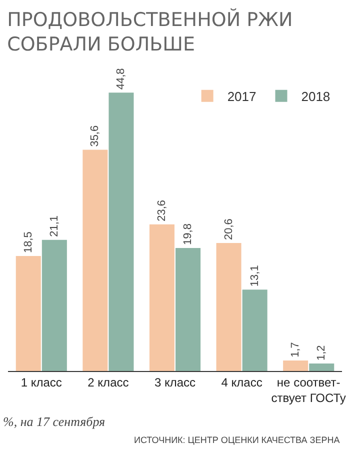 The height and width of the screenshot is (471, 354). Describe the element at coordinates (237, 440) in the screenshot. I see `text: ИСТОЧНИК: ЦЕНТР ОЦЕНКИ КАЧЕСТВА ЗЕРНА` at that location.